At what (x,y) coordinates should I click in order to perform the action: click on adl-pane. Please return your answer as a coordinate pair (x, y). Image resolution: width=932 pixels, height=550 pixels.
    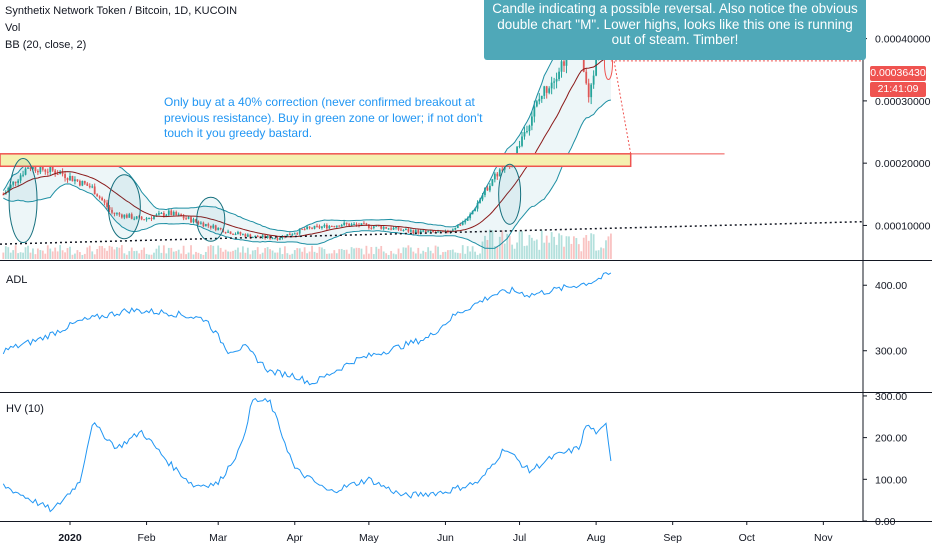
    Looking at the image, I should click on (307, 329).